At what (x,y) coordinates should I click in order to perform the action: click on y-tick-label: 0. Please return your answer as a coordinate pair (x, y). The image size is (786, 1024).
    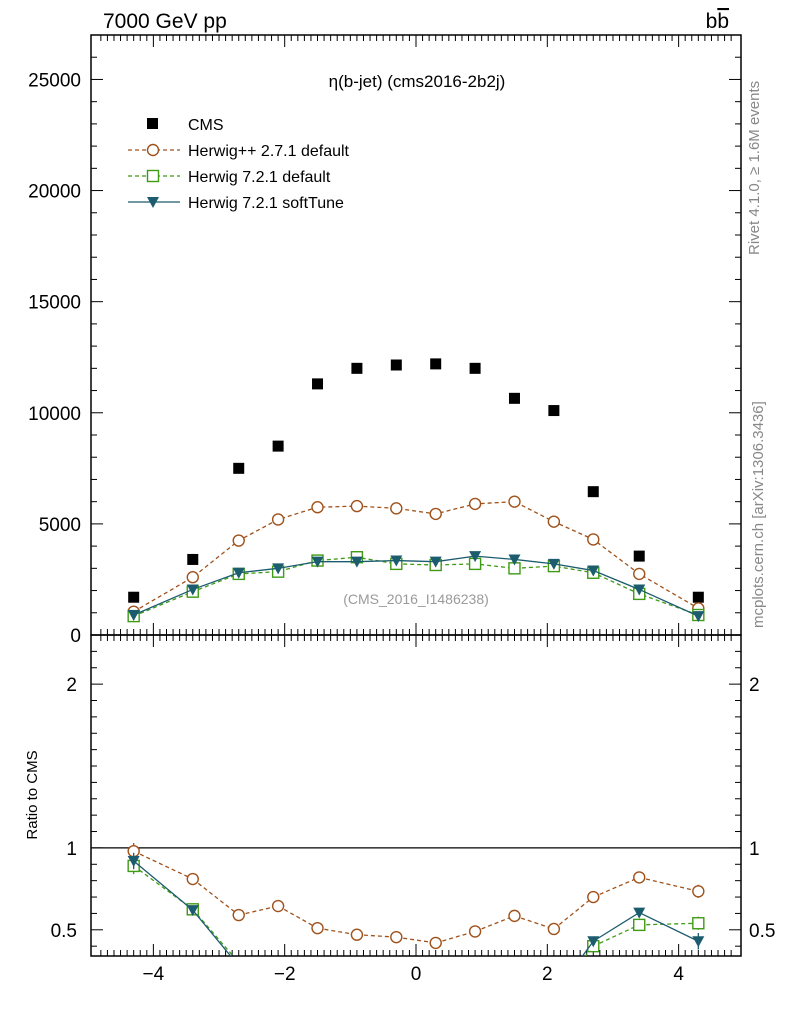
    Looking at the image, I should click on (75, 636).